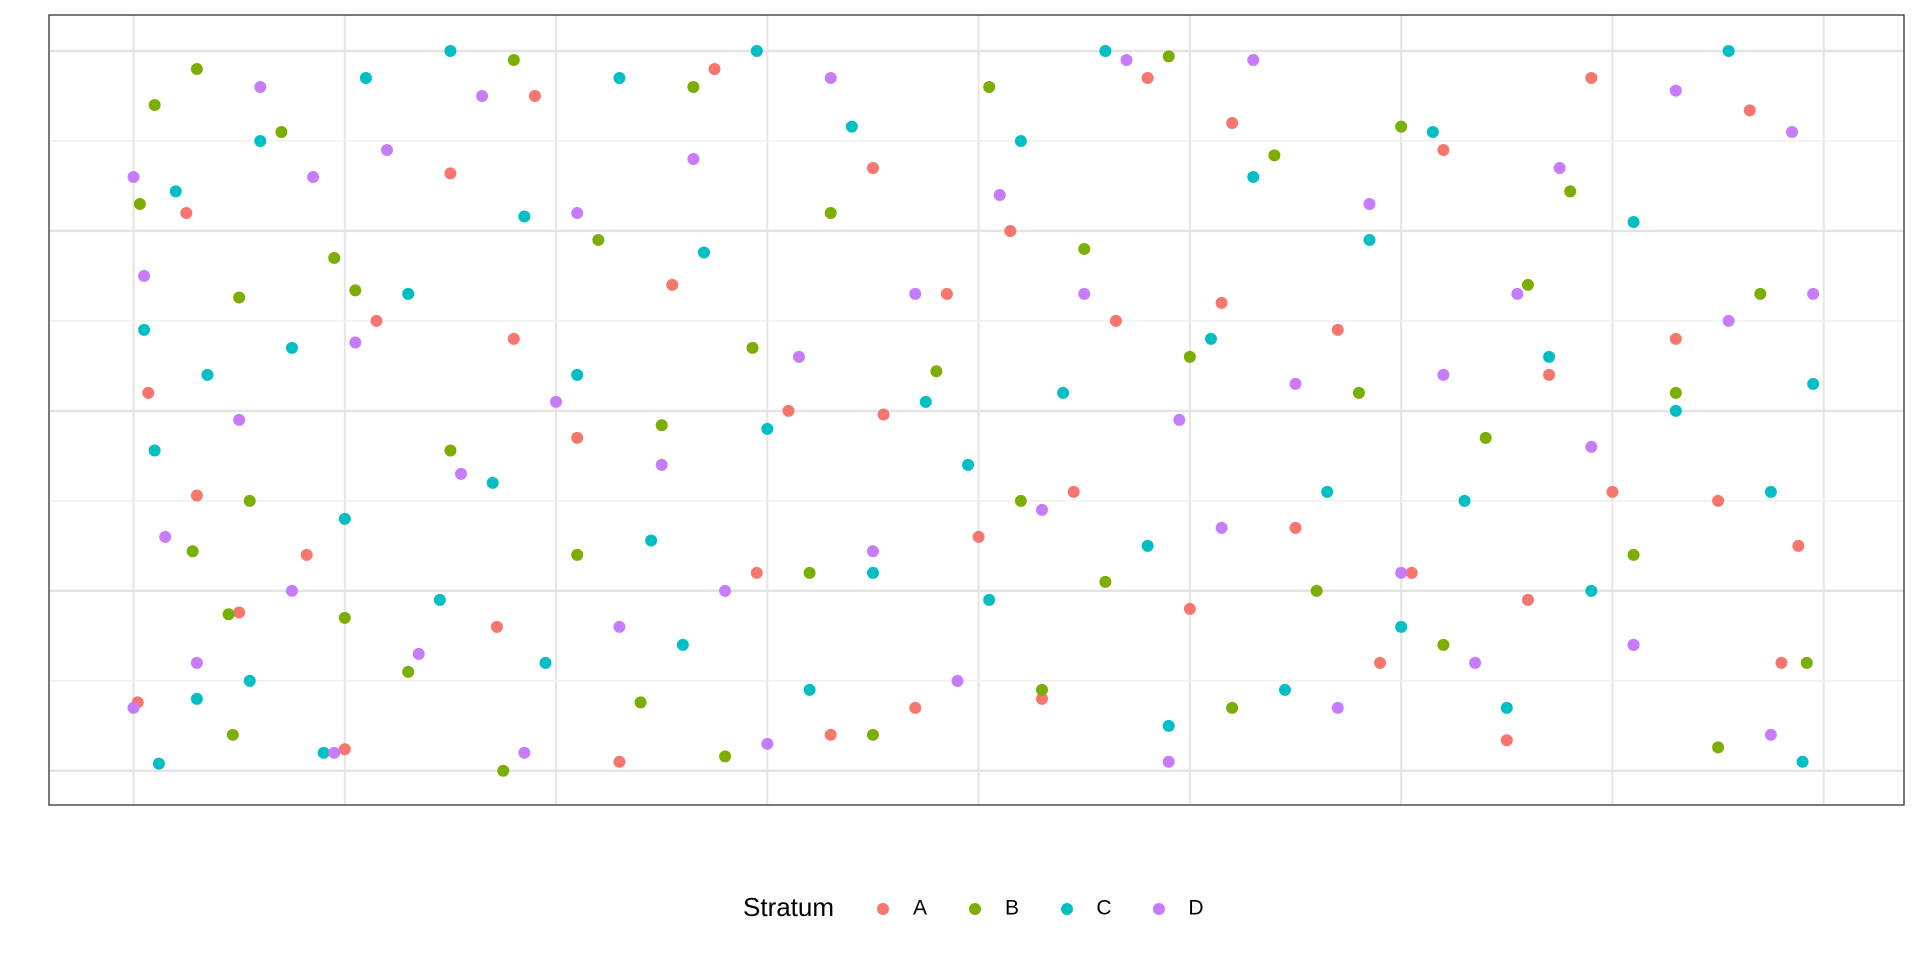  What do you see at coordinates (1012, 908) in the screenshot?
I see `legend-label: B` at bounding box center [1012, 908].